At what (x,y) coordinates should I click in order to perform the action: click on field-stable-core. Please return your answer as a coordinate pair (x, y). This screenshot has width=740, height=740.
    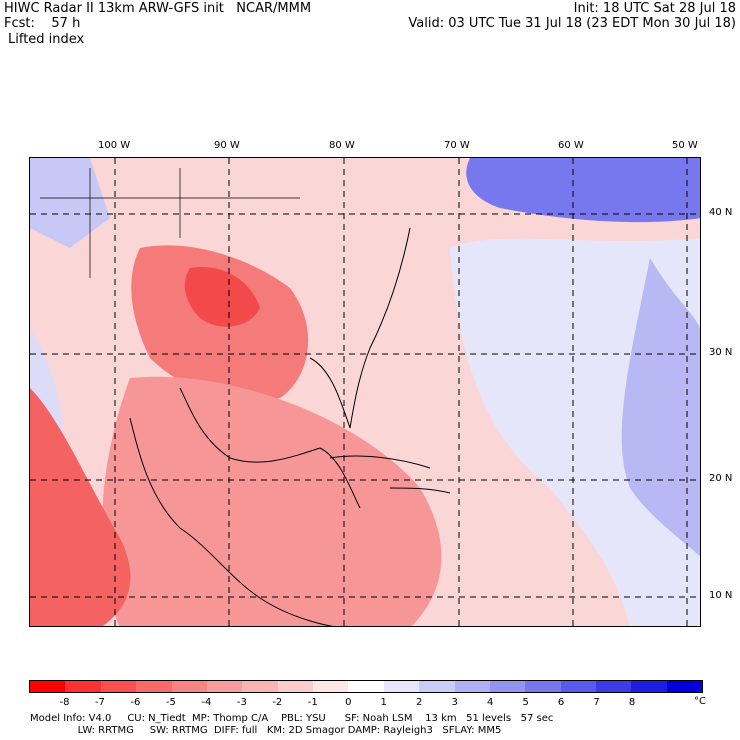
    Looking at the image, I should click on (660, 407).